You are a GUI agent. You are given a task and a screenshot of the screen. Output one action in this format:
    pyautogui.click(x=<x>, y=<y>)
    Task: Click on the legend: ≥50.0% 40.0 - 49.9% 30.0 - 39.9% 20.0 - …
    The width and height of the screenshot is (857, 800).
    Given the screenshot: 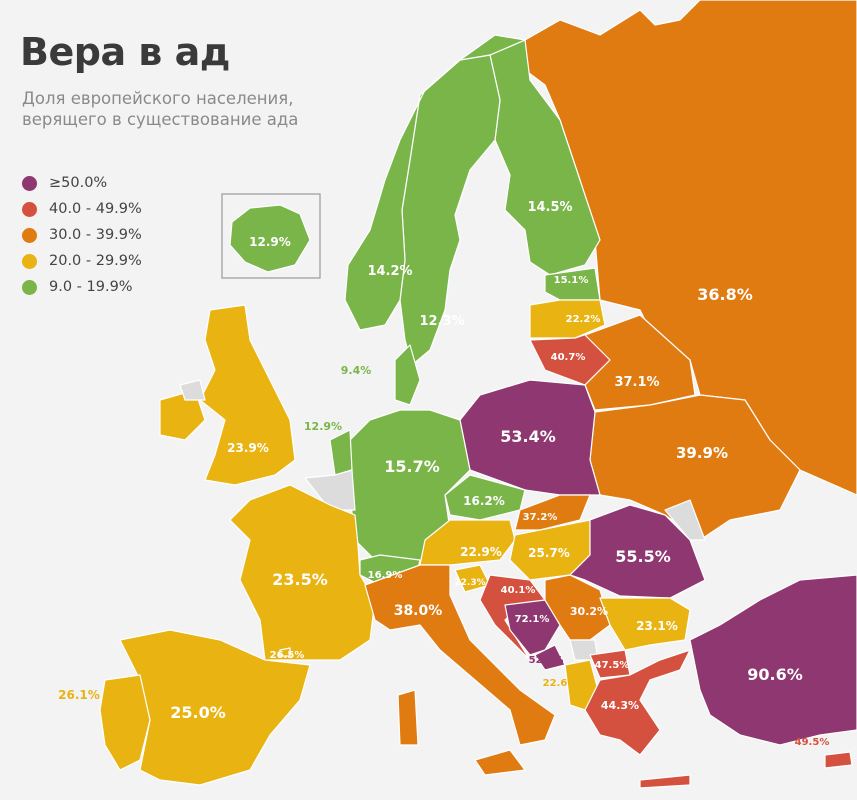 What is the action you would take?
    pyautogui.click(x=82, y=235)
    